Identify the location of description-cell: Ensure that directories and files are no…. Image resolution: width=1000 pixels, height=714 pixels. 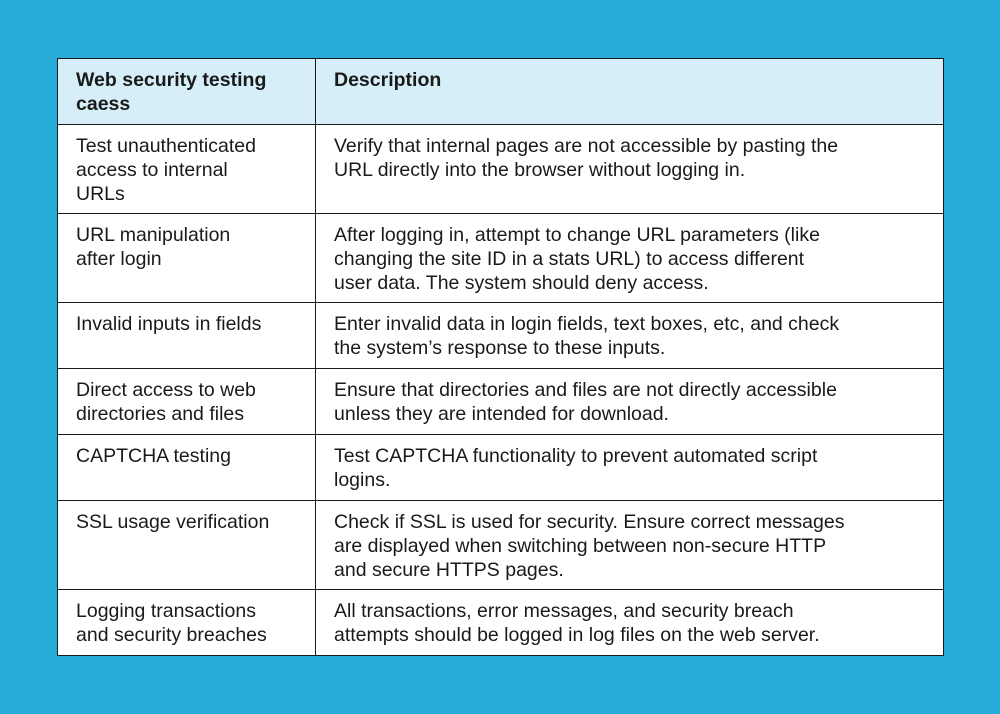
(629, 401).